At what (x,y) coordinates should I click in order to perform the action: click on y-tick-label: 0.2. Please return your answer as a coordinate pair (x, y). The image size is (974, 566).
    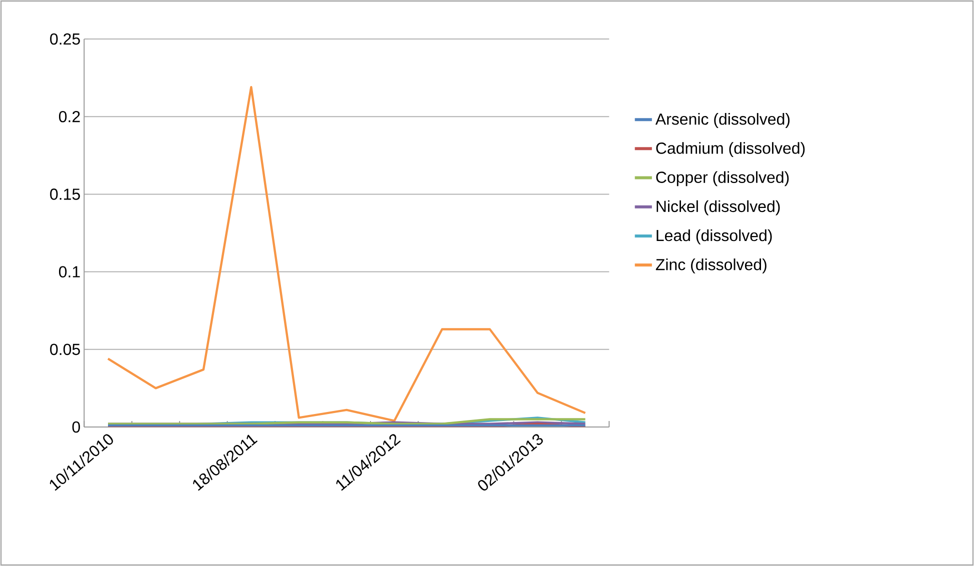
    Looking at the image, I should click on (69, 116).